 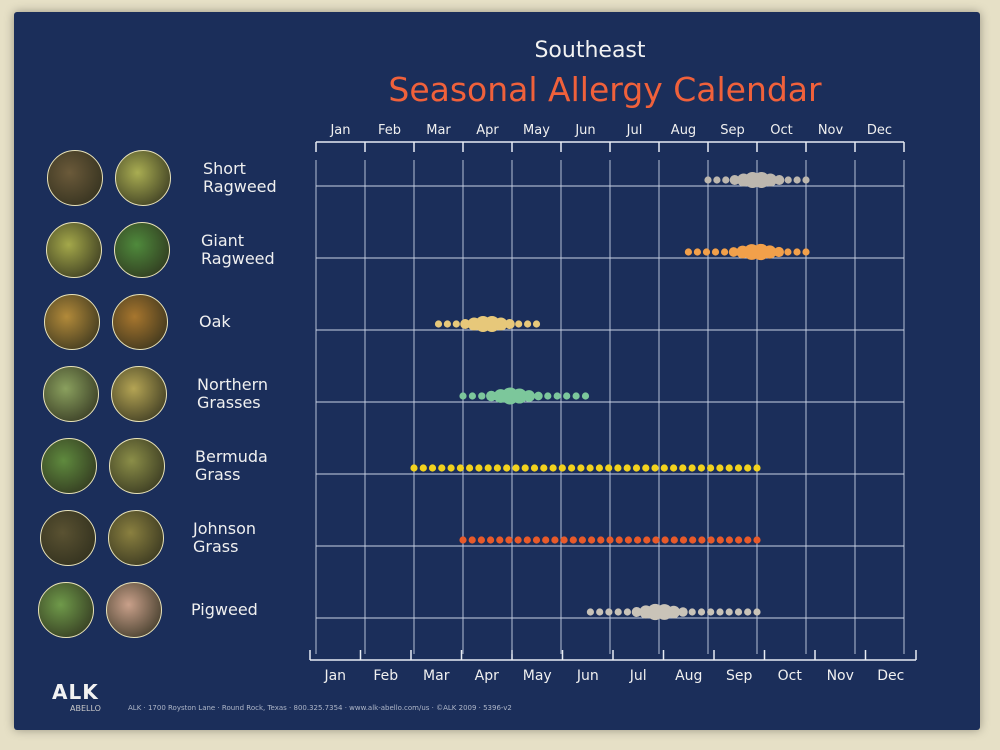 What do you see at coordinates (537, 676) in the screenshot?
I see `month-label-bottom: May` at bounding box center [537, 676].